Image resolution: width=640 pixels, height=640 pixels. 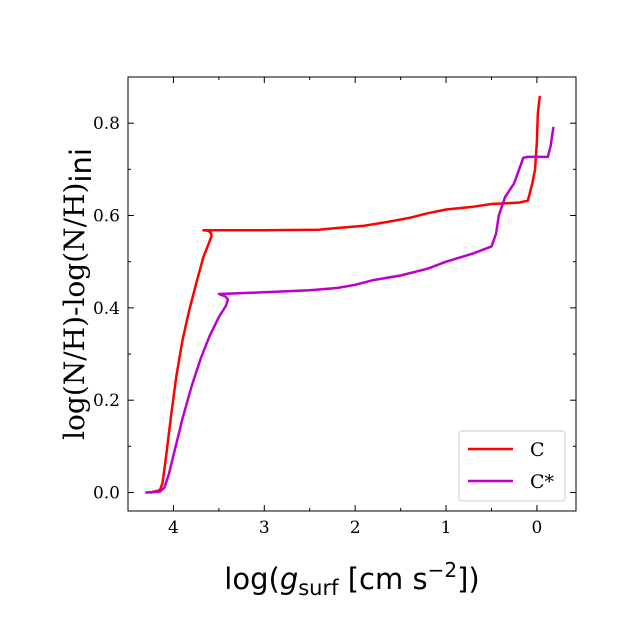 I want to click on y-tick-label: 0.8, so click(x=106, y=124).